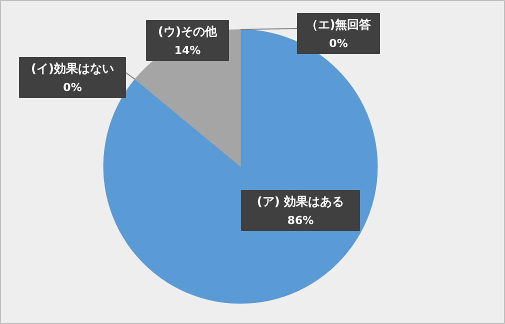 The height and width of the screenshot is (324, 505). Describe the element at coordinates (300, 201) in the screenshot. I see `slice-label: (ア) 効果はある` at that location.